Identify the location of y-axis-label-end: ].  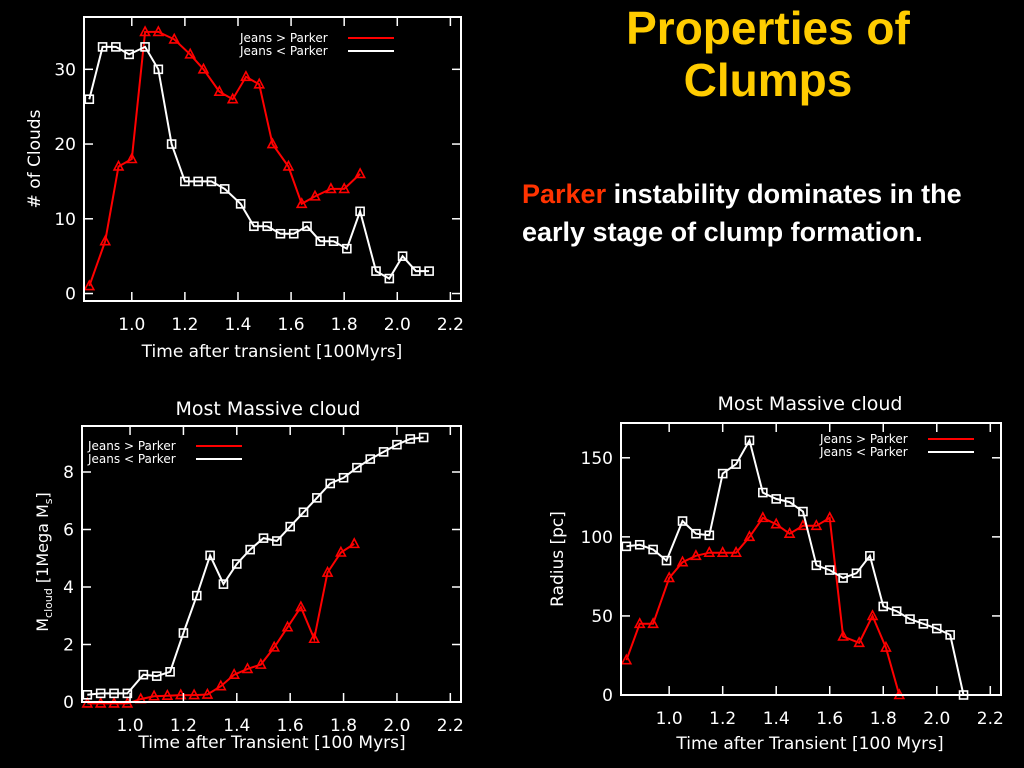
(42, 495).